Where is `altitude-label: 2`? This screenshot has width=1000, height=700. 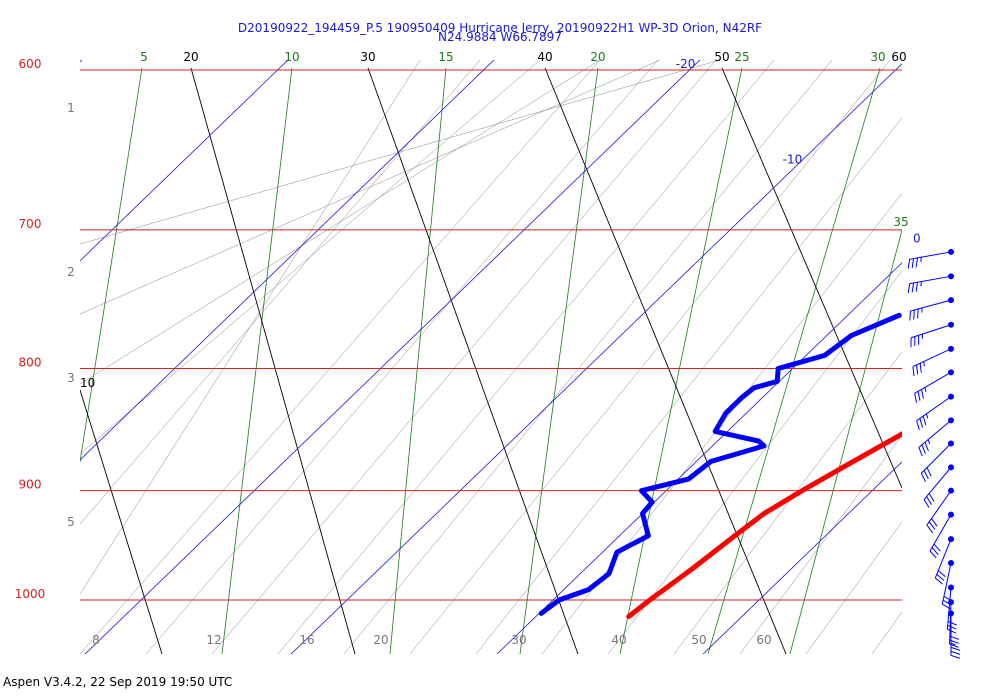
altitude-label: 2 is located at coordinates (71, 272).